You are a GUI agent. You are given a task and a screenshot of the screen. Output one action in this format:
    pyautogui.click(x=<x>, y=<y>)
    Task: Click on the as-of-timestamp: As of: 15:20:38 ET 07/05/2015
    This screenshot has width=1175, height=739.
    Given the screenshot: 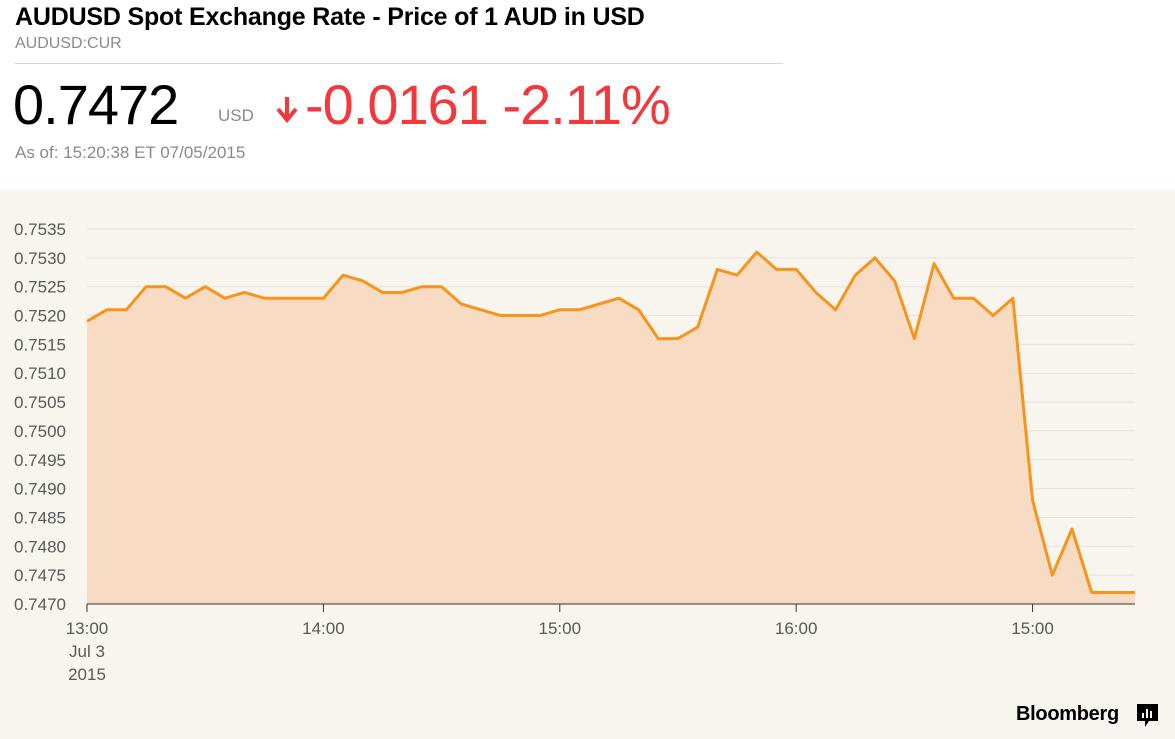 What is the action you would take?
    pyautogui.click(x=130, y=152)
    